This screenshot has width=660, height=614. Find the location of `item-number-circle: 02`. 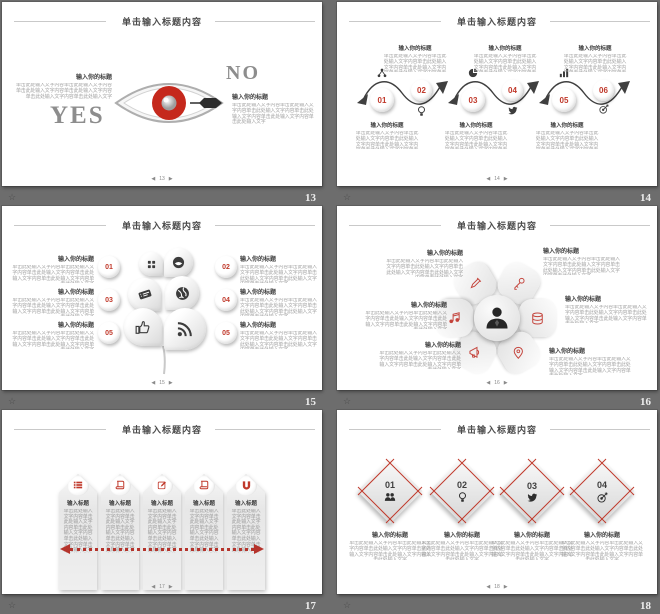

item-number-circle: 02 is located at coordinates (226, 267).